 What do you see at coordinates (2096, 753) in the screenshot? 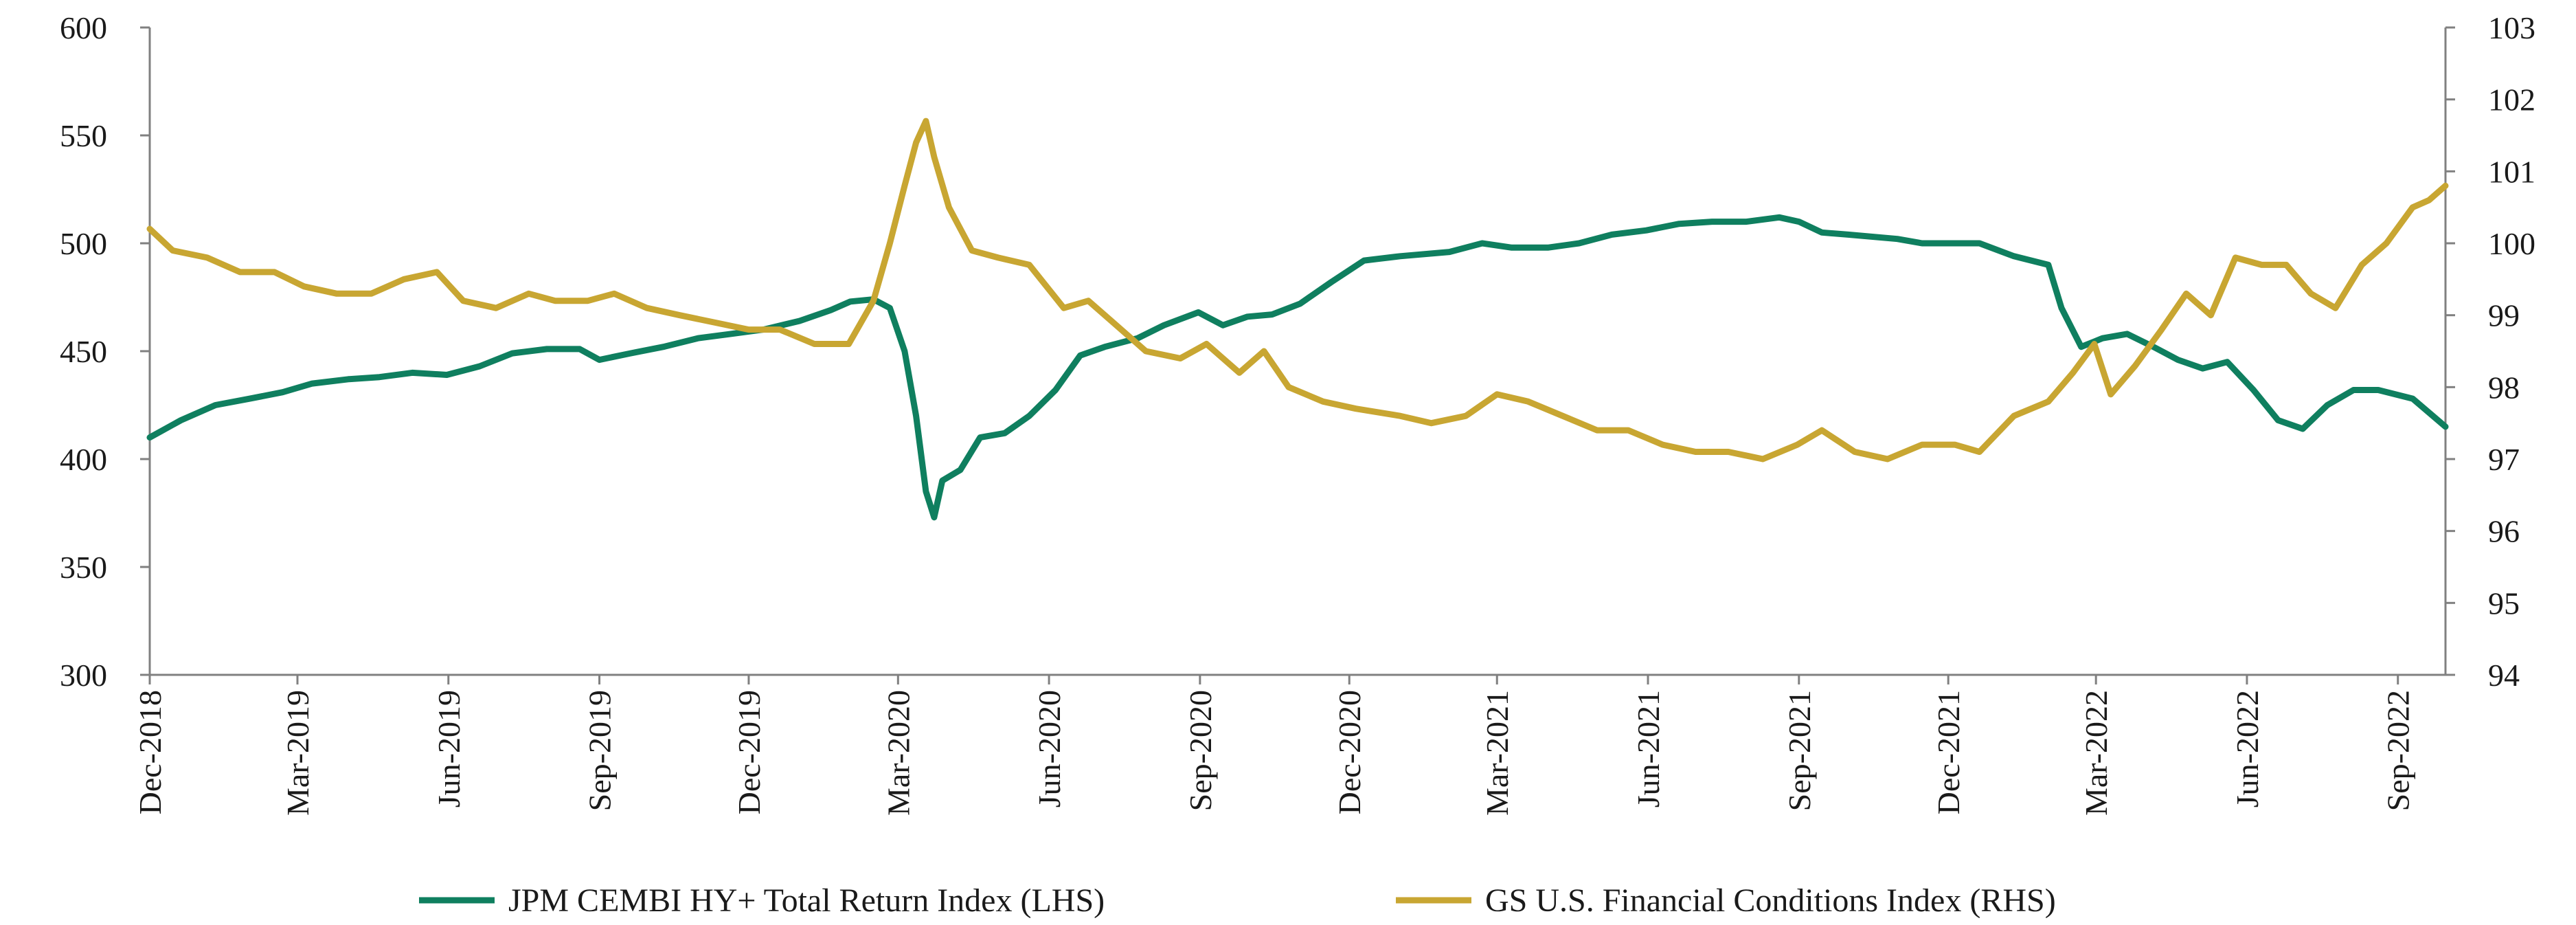
I see `x-tick-label: Mar-2022` at bounding box center [2096, 753].